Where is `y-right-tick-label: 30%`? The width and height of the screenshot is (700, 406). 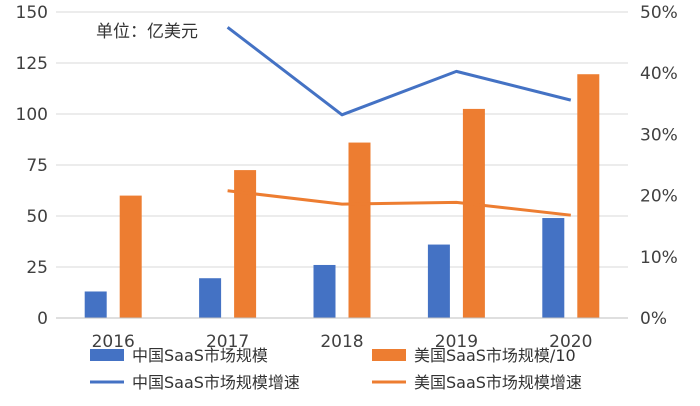 y-right-tick-label: 30% is located at coordinates (659, 135).